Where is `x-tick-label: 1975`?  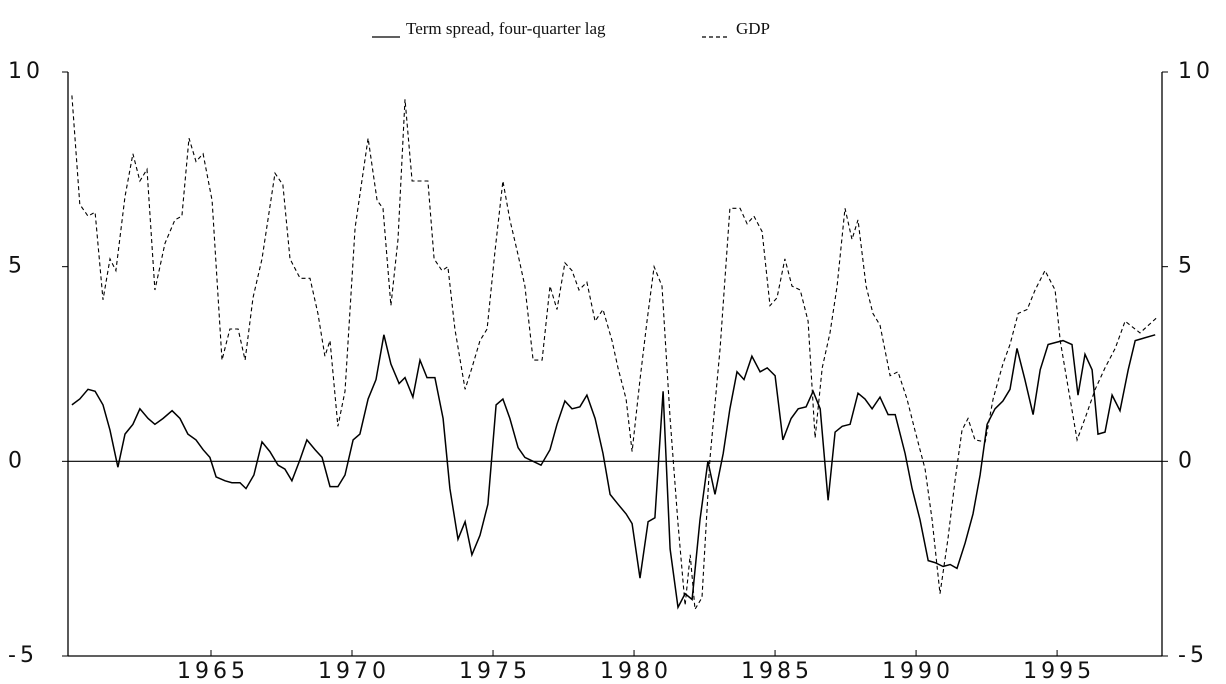
x-tick-label: 1975 is located at coordinates (495, 671).